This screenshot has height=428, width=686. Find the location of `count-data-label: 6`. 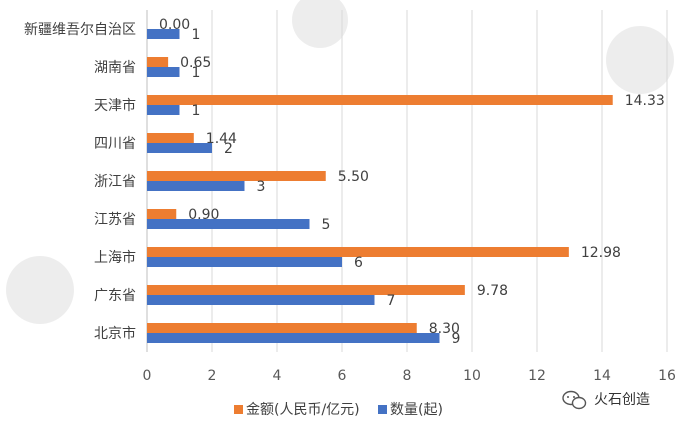

count-data-label: 6 is located at coordinates (358, 263).